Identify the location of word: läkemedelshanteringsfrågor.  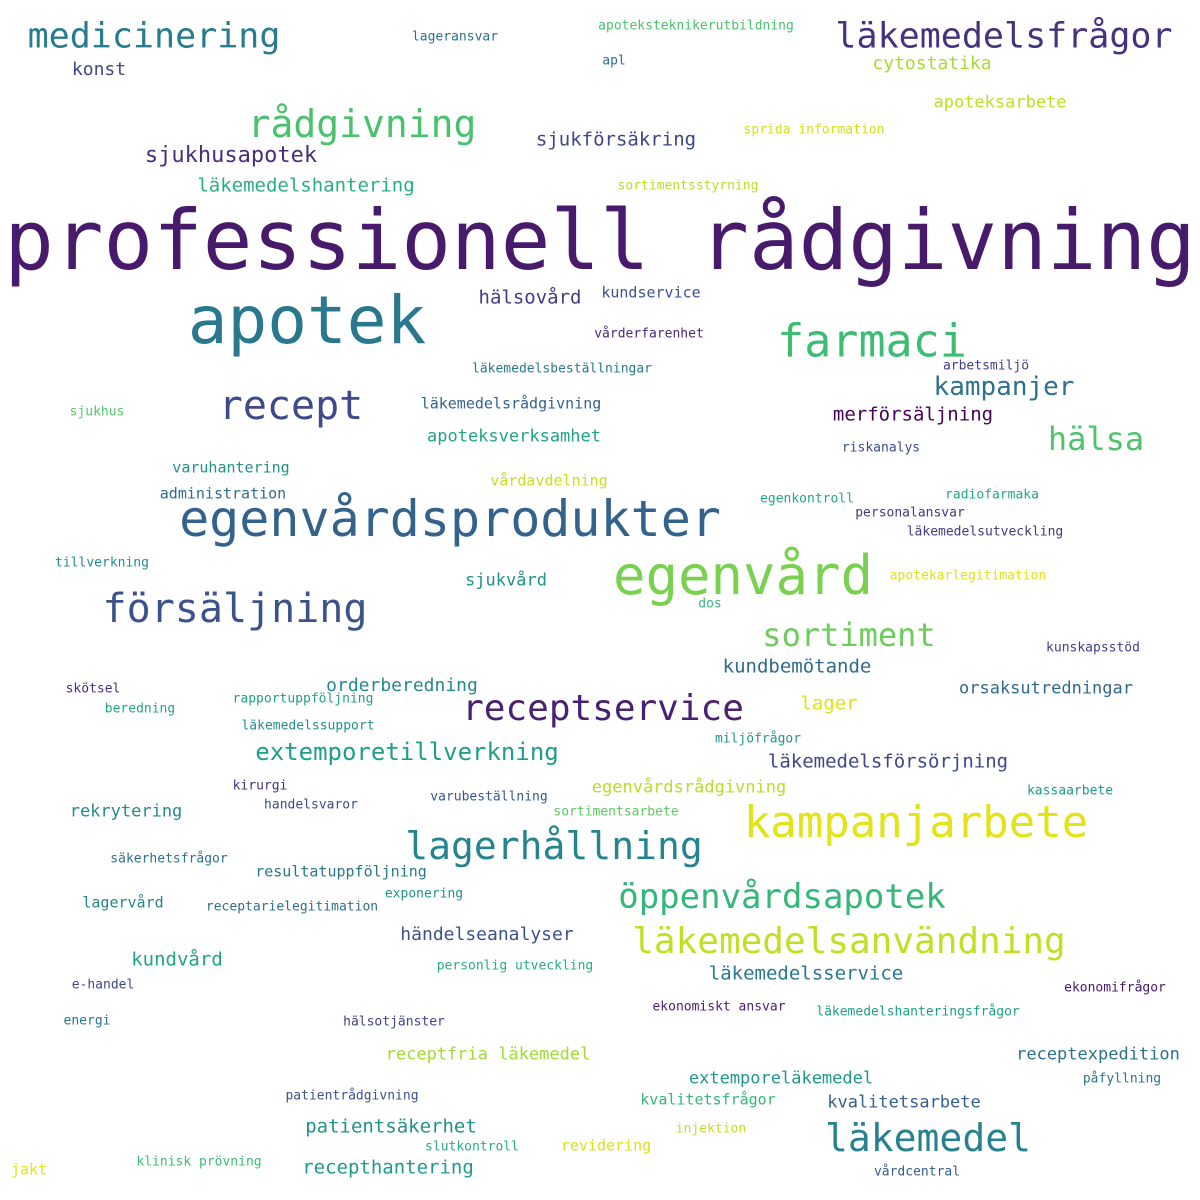
(918, 1012).